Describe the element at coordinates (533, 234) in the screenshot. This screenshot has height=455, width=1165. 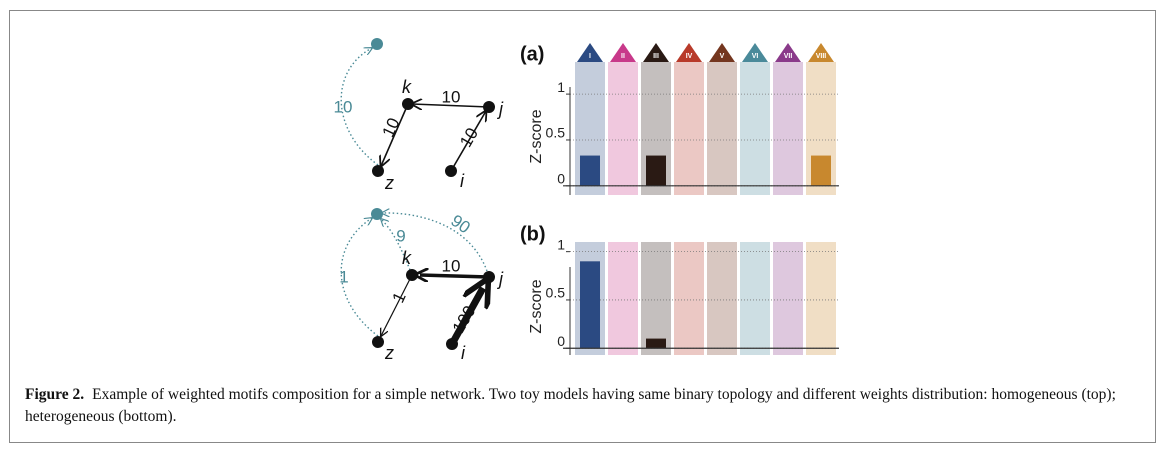
I see `panel-label: (b)` at that location.